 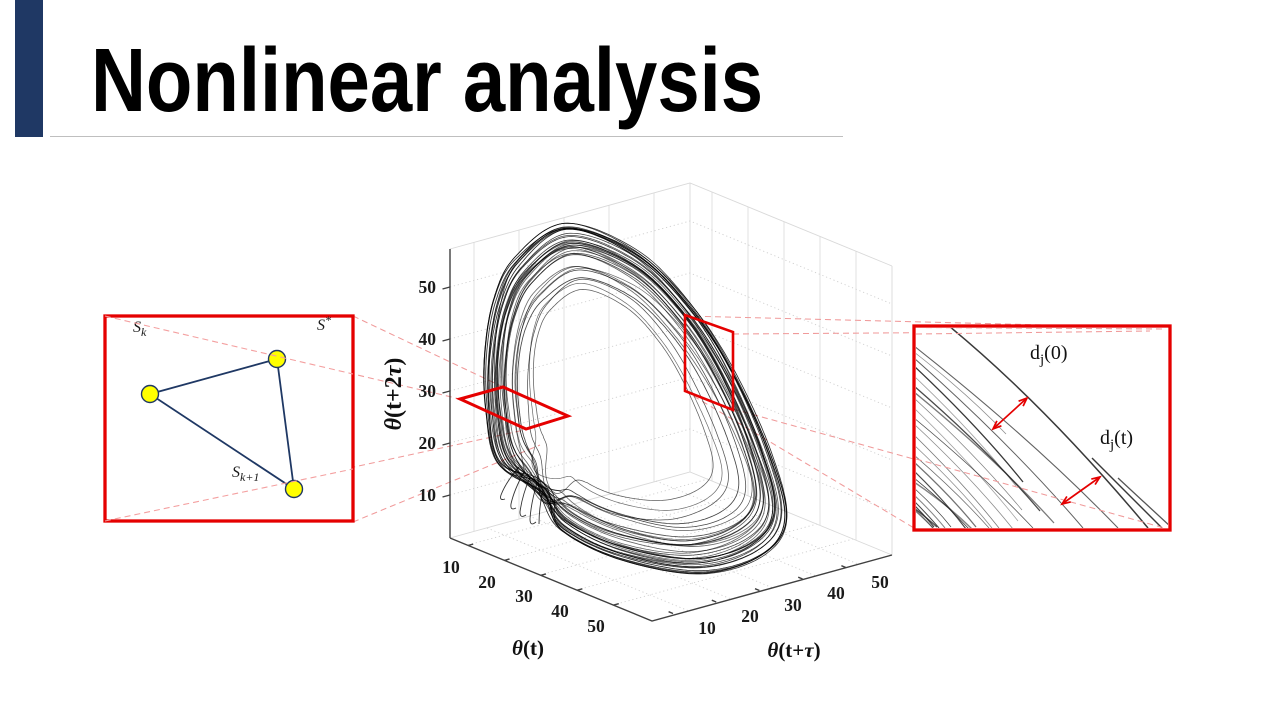 What do you see at coordinates (394, 394) in the screenshot?
I see `svg-text: θ(t+2τ)` at bounding box center [394, 394].